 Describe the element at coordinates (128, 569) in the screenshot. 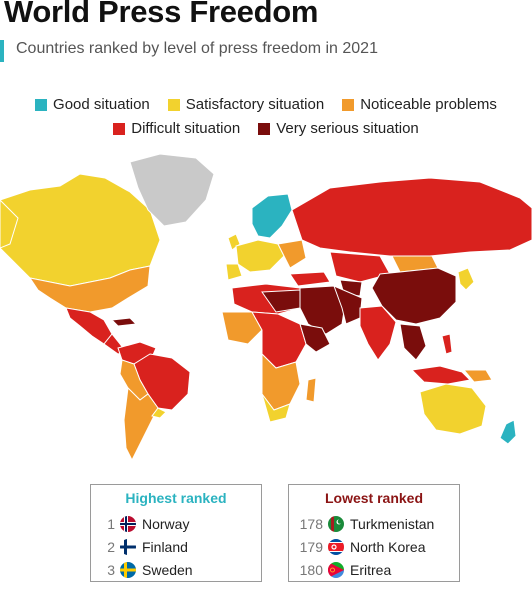

I see `sweden-flag-icon` at that location.